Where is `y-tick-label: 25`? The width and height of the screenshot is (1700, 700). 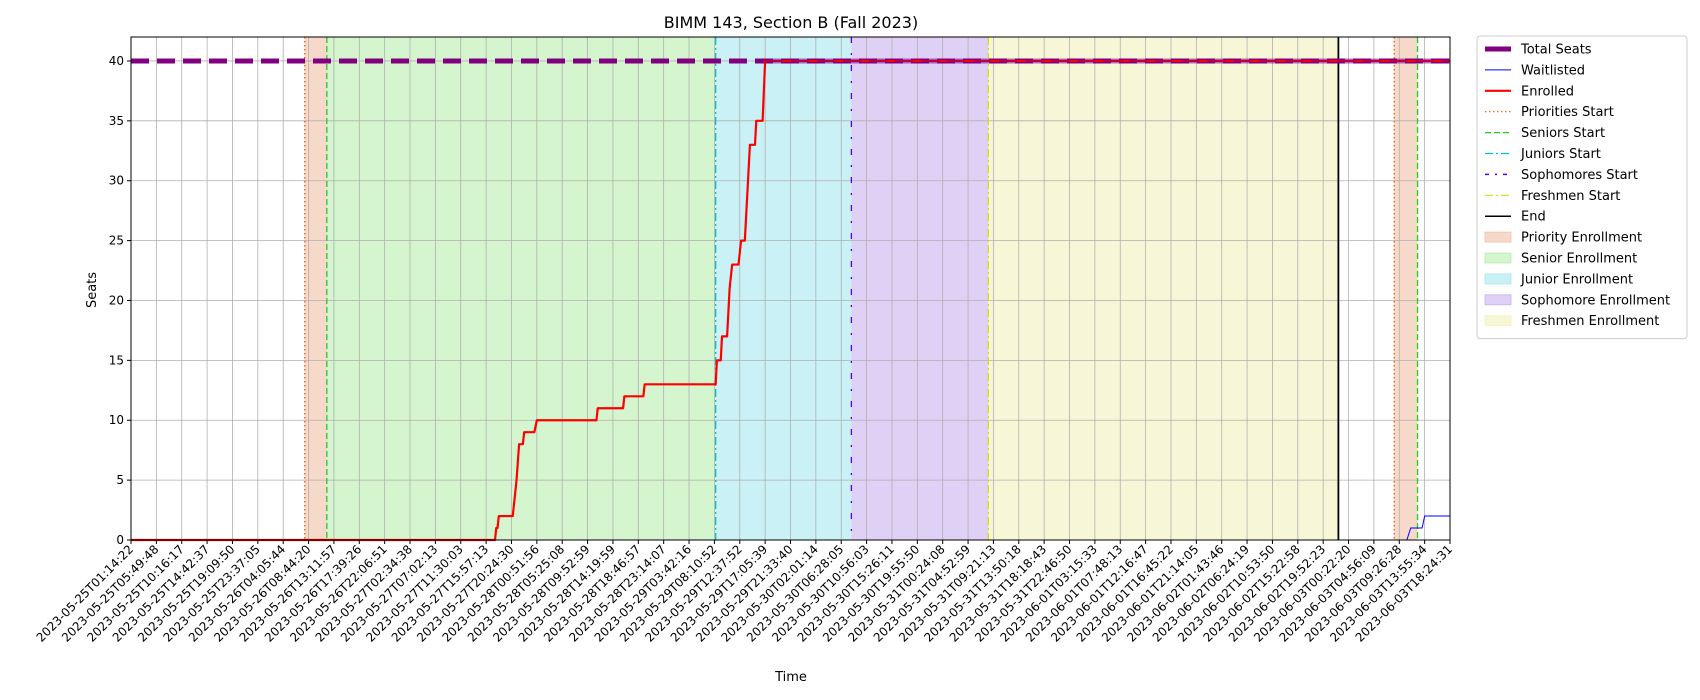 y-tick-label: 25 is located at coordinates (116, 241).